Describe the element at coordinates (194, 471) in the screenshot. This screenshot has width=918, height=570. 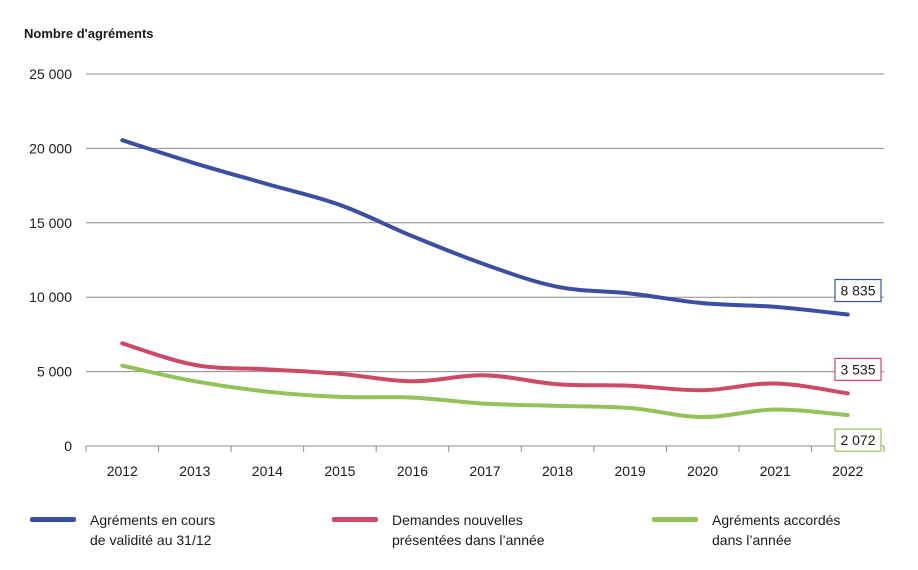
I see `x-tick-label: 2013` at that location.